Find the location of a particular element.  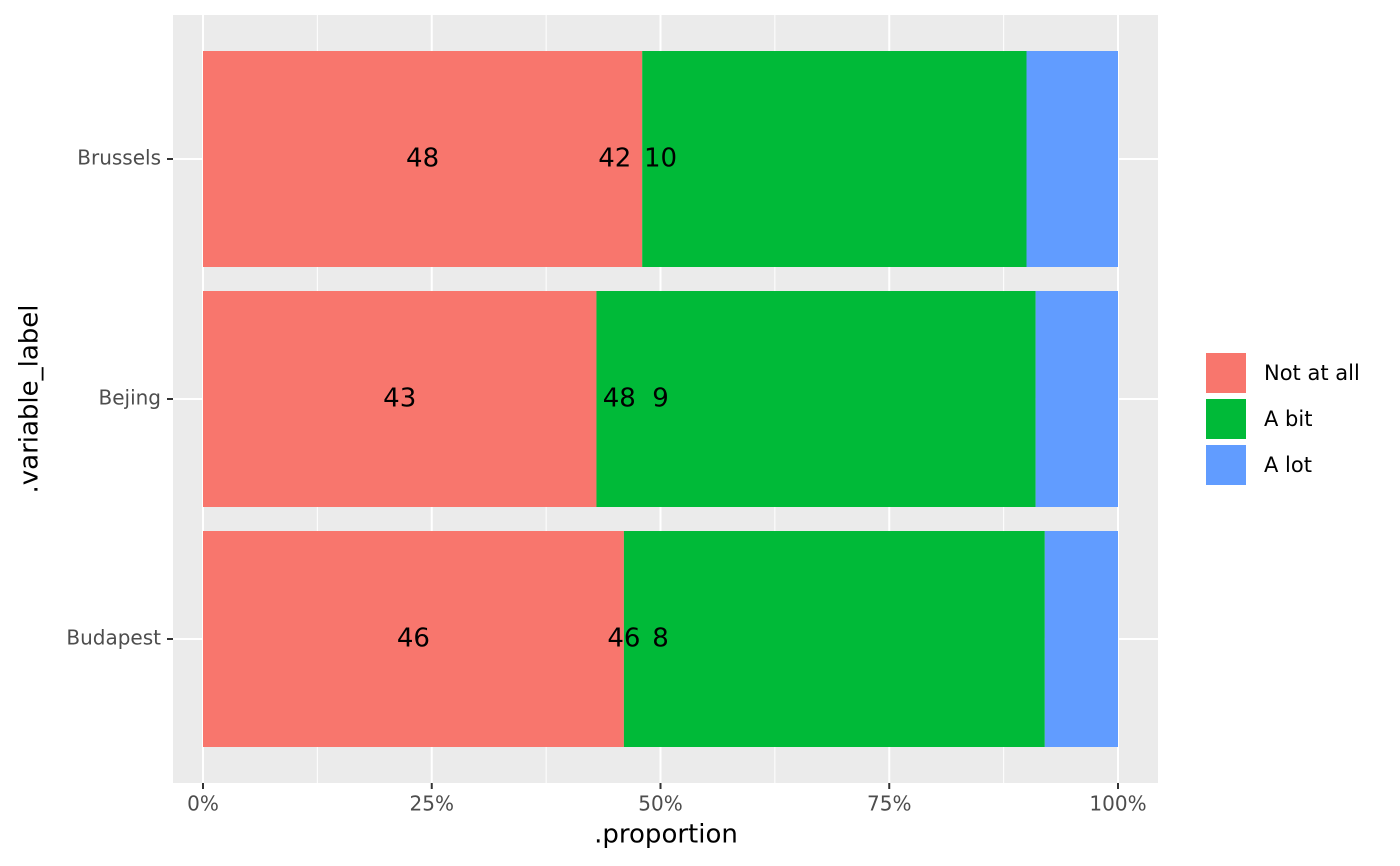

legend-label: A bit is located at coordinates (1288, 419).